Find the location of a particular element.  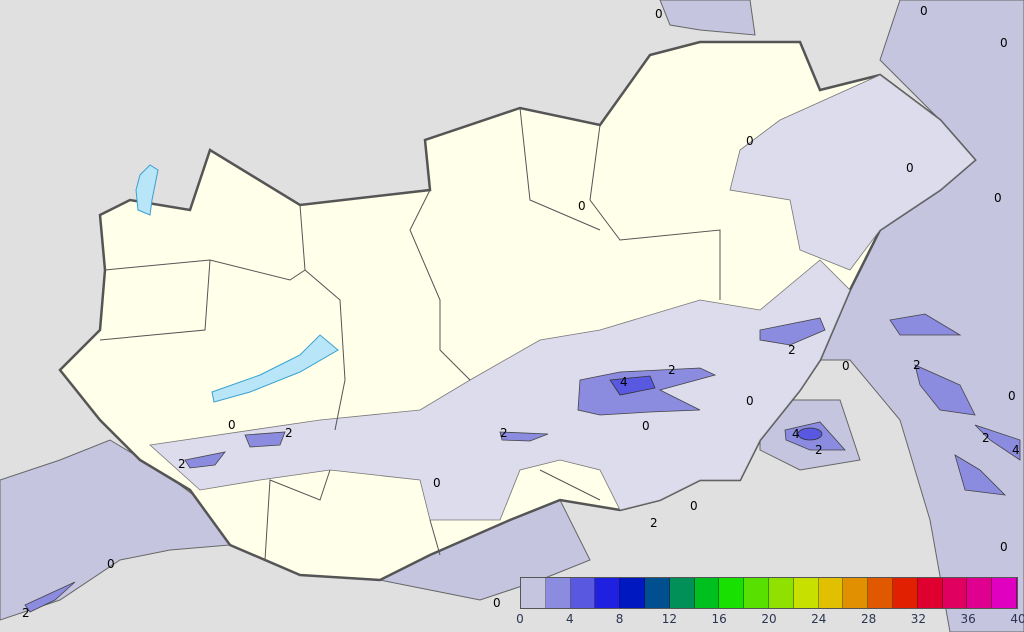

legend-tick-label: 0 is located at coordinates (520, 619).